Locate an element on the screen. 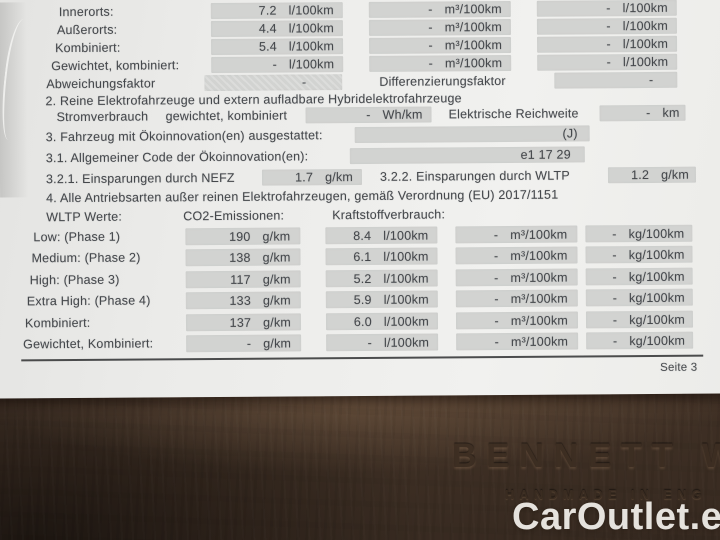  cell-value: 7.2 is located at coordinates (267, 10).